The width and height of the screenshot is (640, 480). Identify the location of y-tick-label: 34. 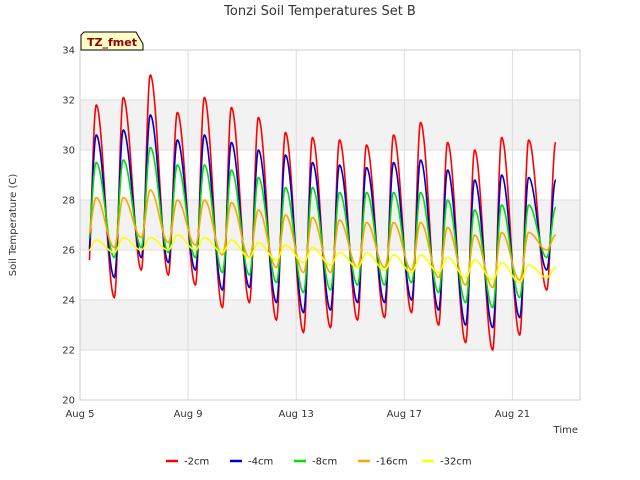
(68, 51).